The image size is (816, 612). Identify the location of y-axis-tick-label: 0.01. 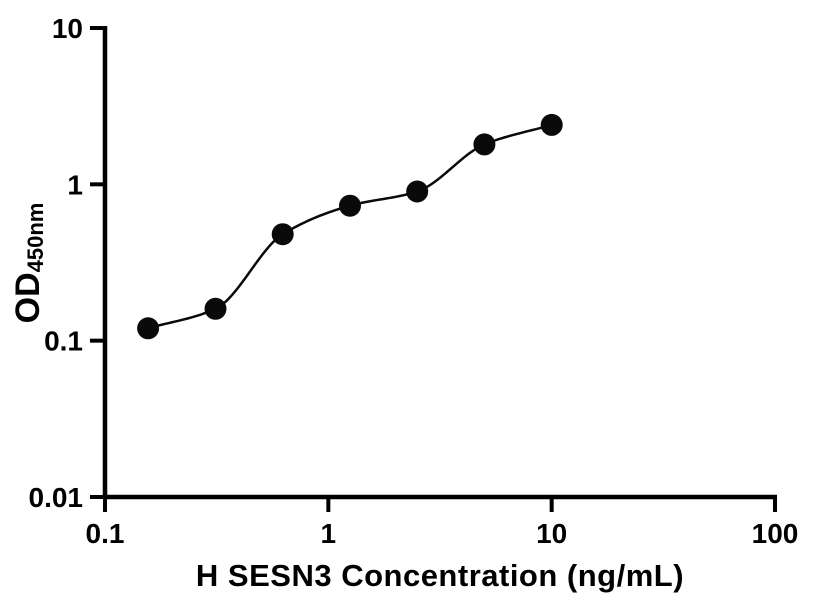
(56, 497).